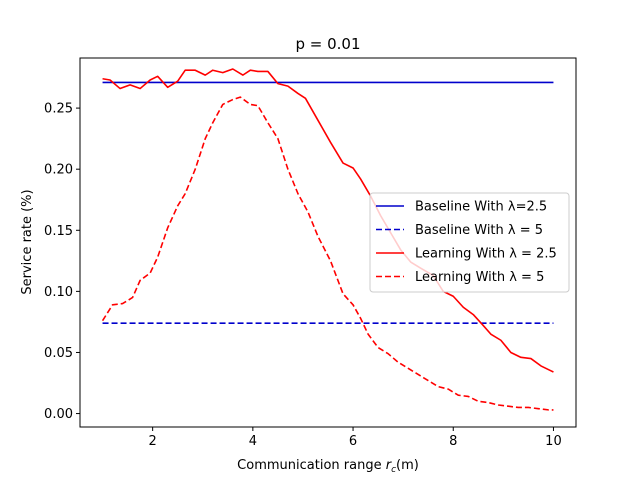 The width and height of the screenshot is (640, 480). Describe the element at coordinates (486, 254) in the screenshot. I see `legend-label: Learning With λ = 2.5` at that location.